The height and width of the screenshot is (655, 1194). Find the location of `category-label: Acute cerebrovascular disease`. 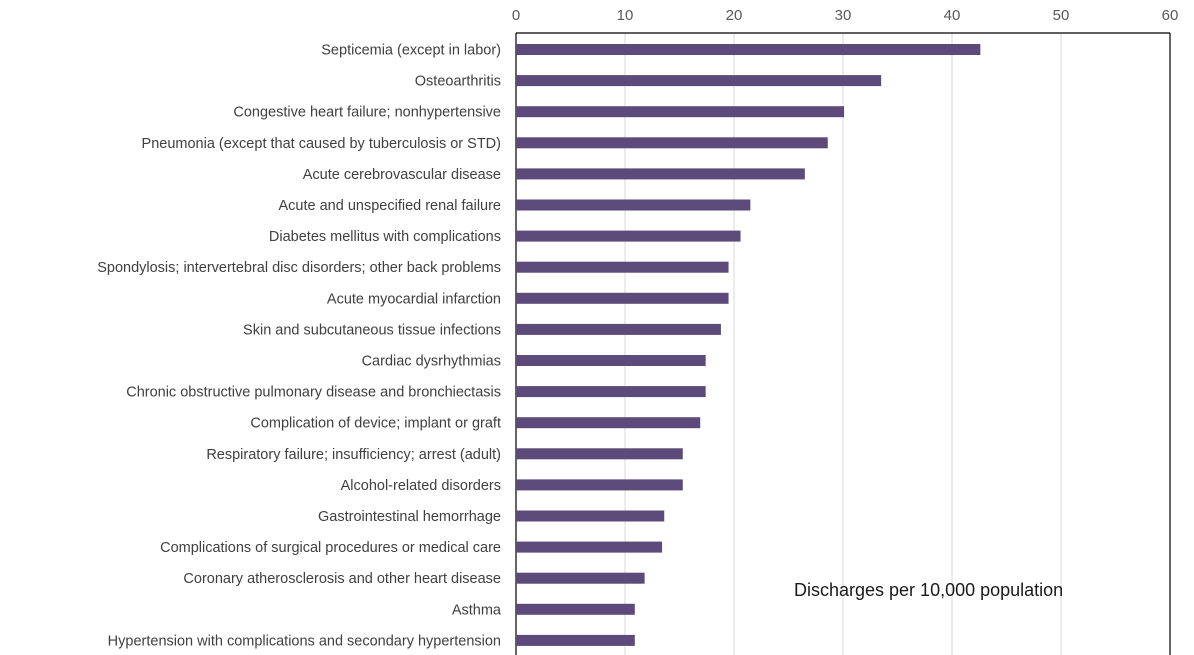

category-label: Acute cerebrovascular disease is located at coordinates (402, 175).